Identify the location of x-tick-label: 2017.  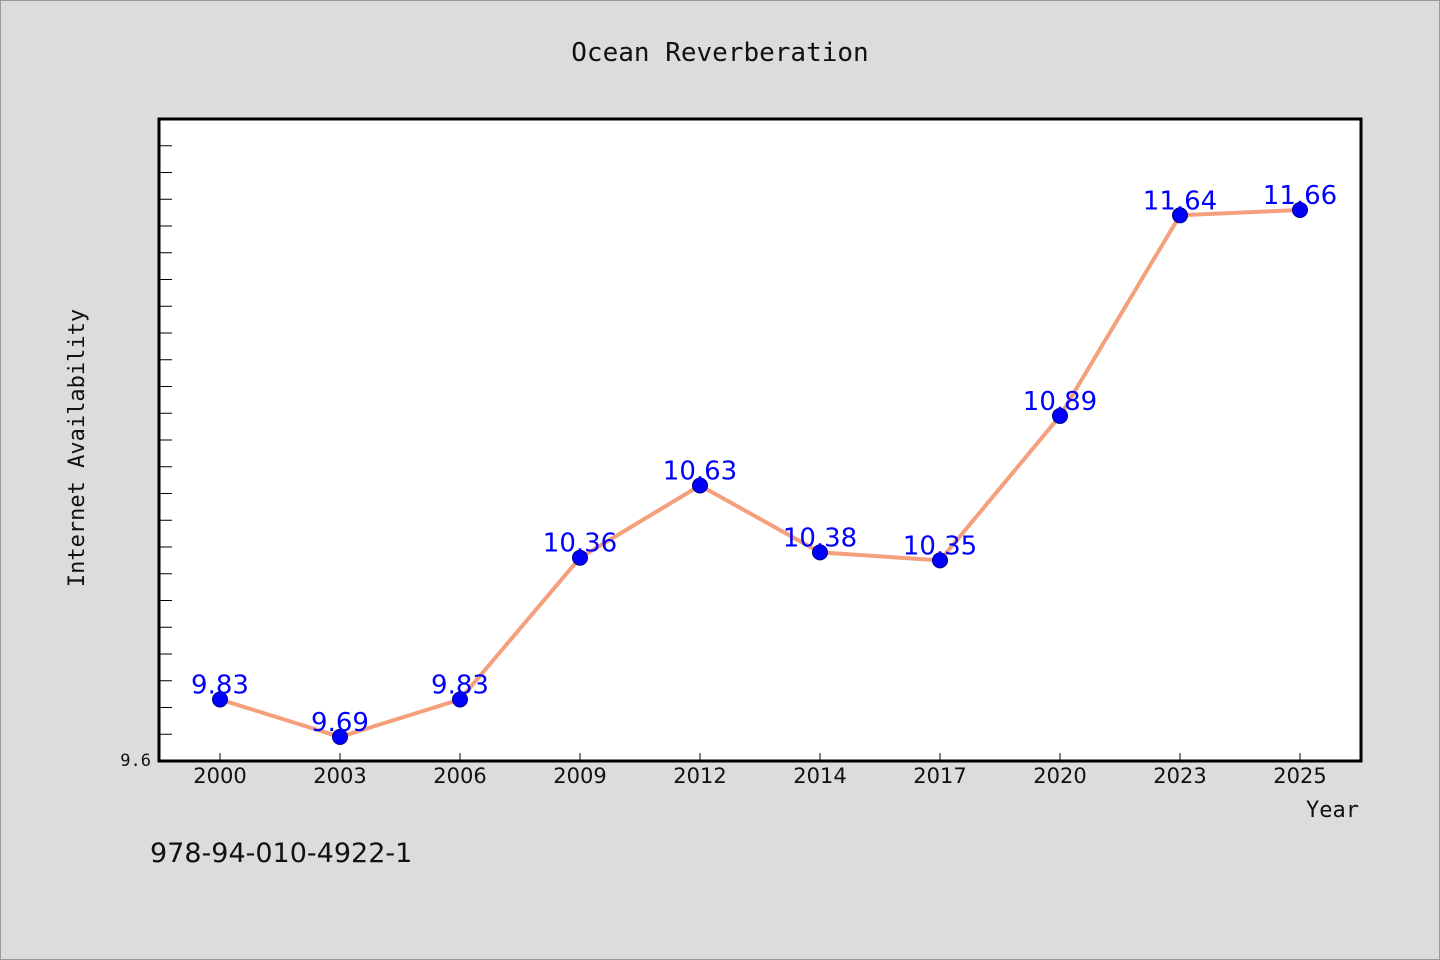
(939, 776).